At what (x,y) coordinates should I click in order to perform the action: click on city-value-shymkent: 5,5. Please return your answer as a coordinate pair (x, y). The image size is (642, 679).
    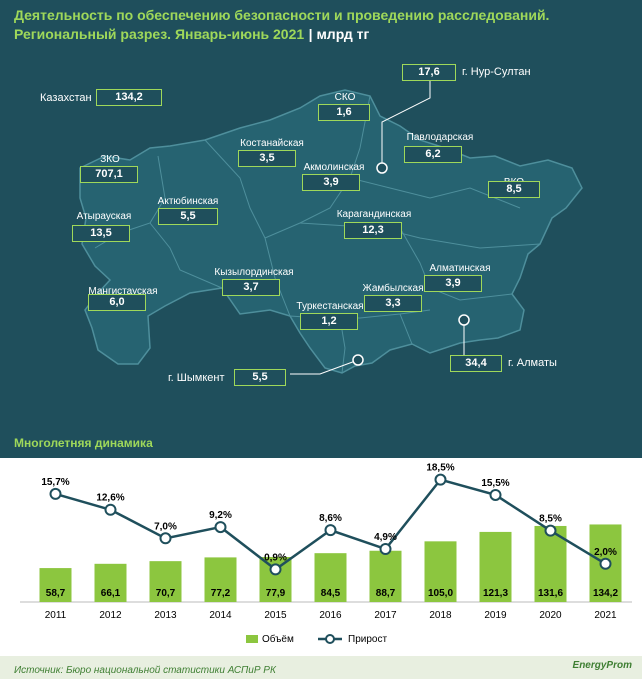
    Looking at the image, I should click on (260, 377).